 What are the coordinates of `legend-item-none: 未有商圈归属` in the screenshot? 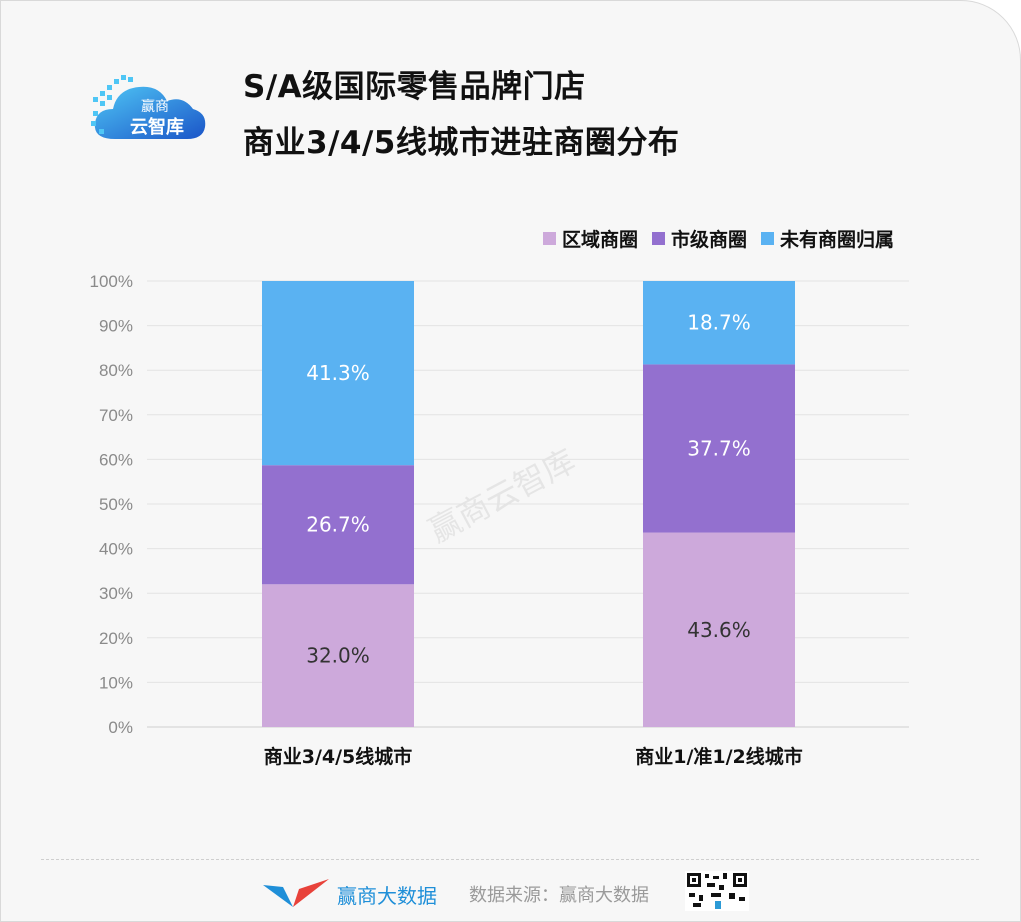 It's located at (827, 238).